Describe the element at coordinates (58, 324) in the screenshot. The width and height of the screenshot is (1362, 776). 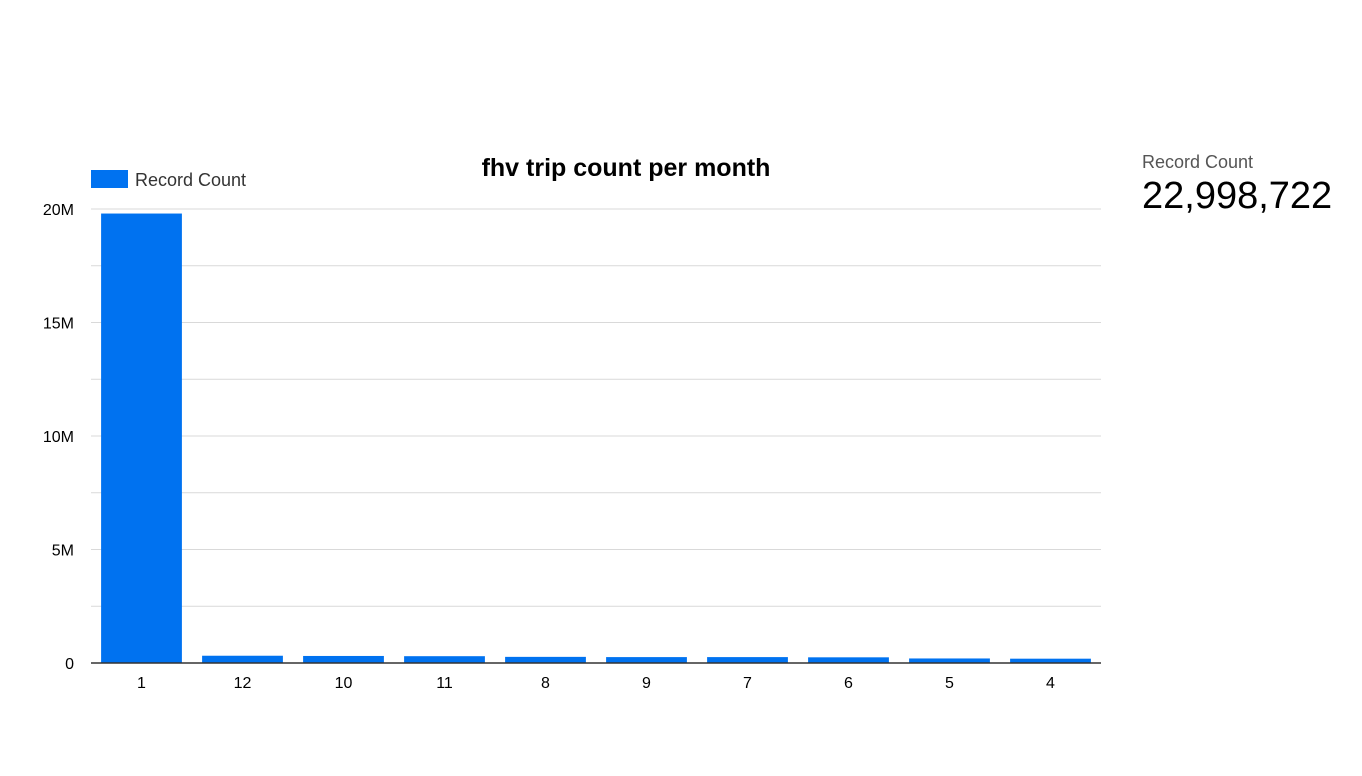
I see `y-tick-label: 15M` at that location.